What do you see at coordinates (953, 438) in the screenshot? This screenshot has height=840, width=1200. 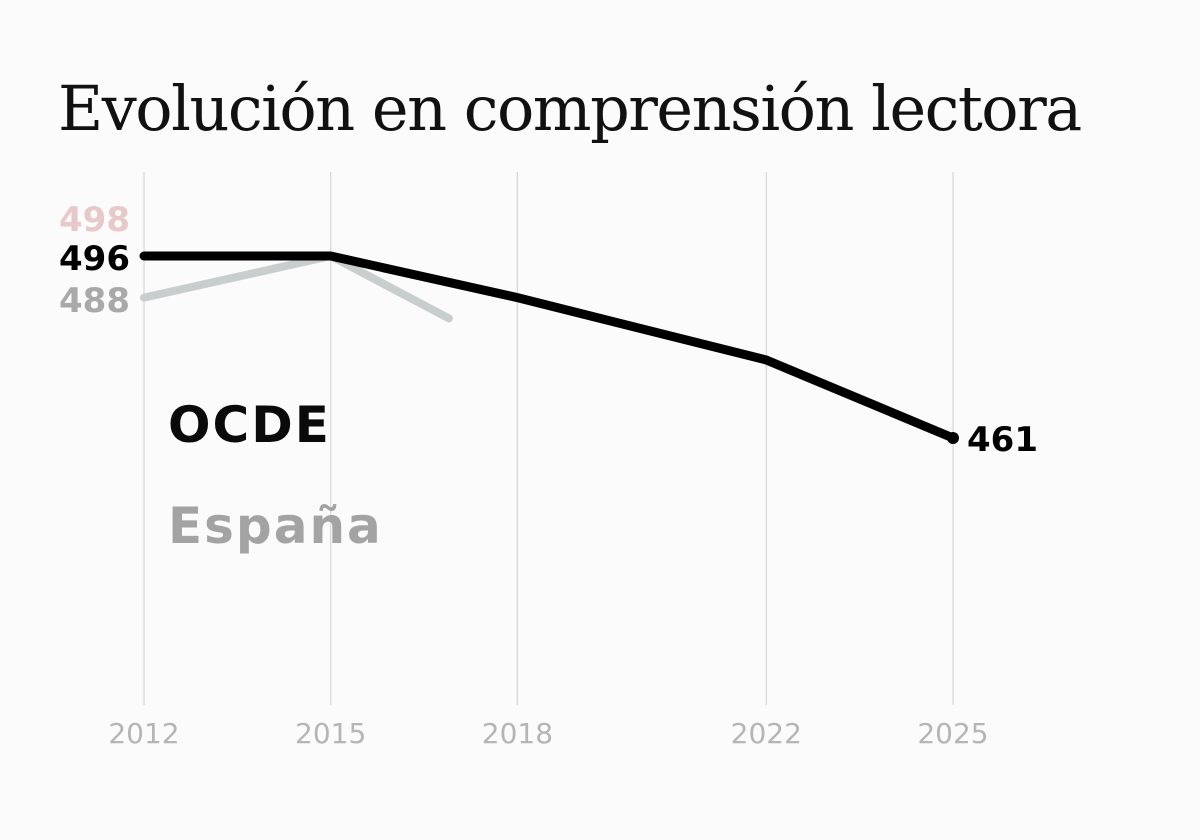 I see `ocde-end-dot` at bounding box center [953, 438].